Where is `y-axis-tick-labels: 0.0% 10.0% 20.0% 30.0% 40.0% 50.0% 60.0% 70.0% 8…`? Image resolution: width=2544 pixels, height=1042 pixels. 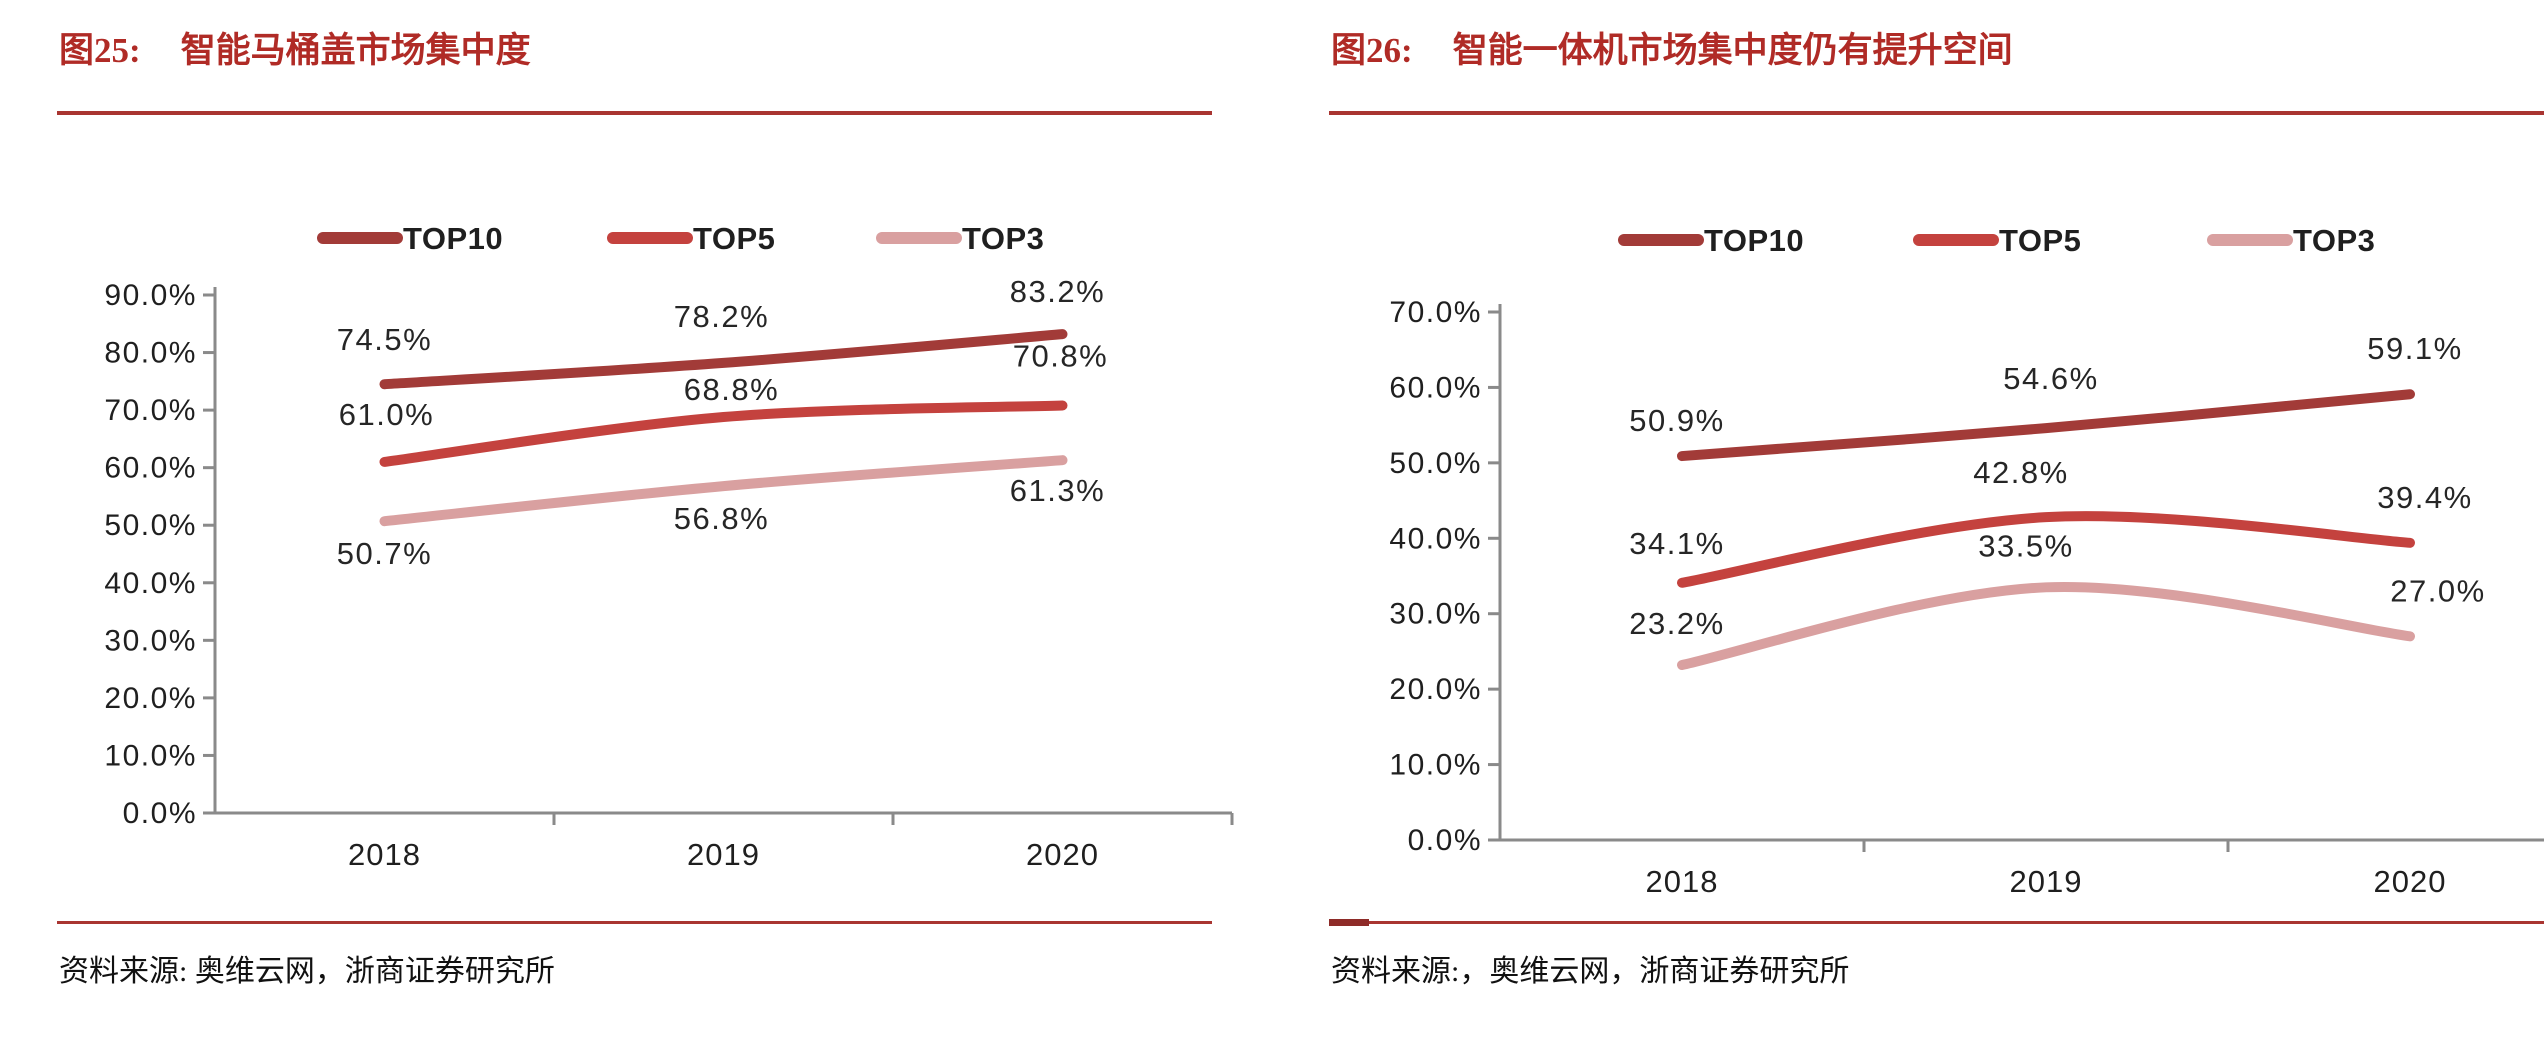 y-axis-tick-labels: 0.0% 10.0% 20.0% 30.0% 40.0% 50.0% 60.0% 70.0% 8… is located at coordinates (150, 554).